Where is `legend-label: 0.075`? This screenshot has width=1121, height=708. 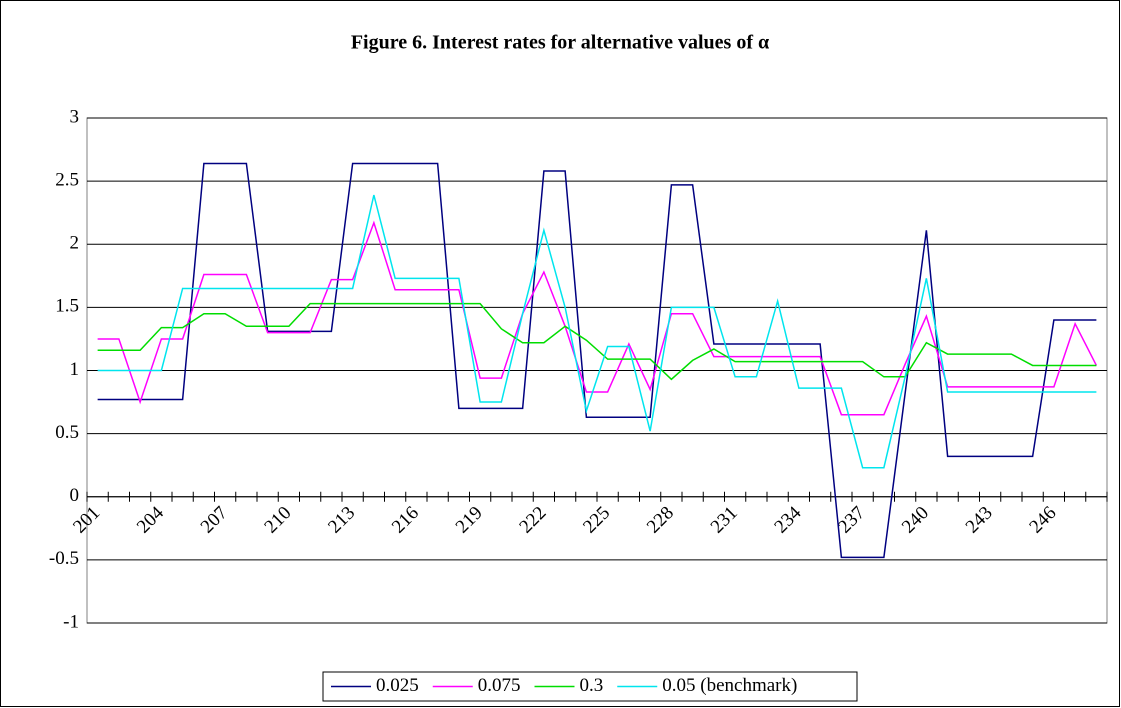 legend-label: 0.075 is located at coordinates (499, 685).